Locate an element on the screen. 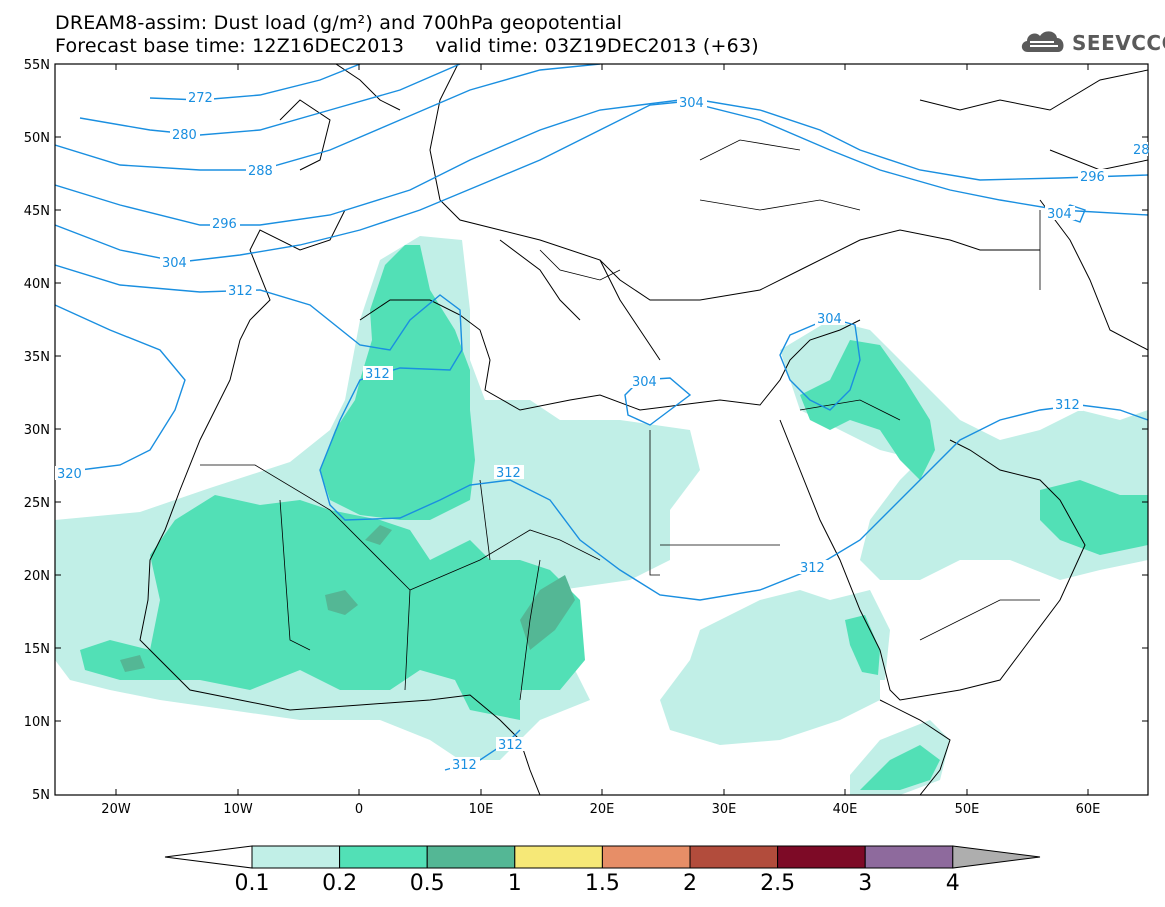  contour-label: 28 is located at coordinates (1141, 150).